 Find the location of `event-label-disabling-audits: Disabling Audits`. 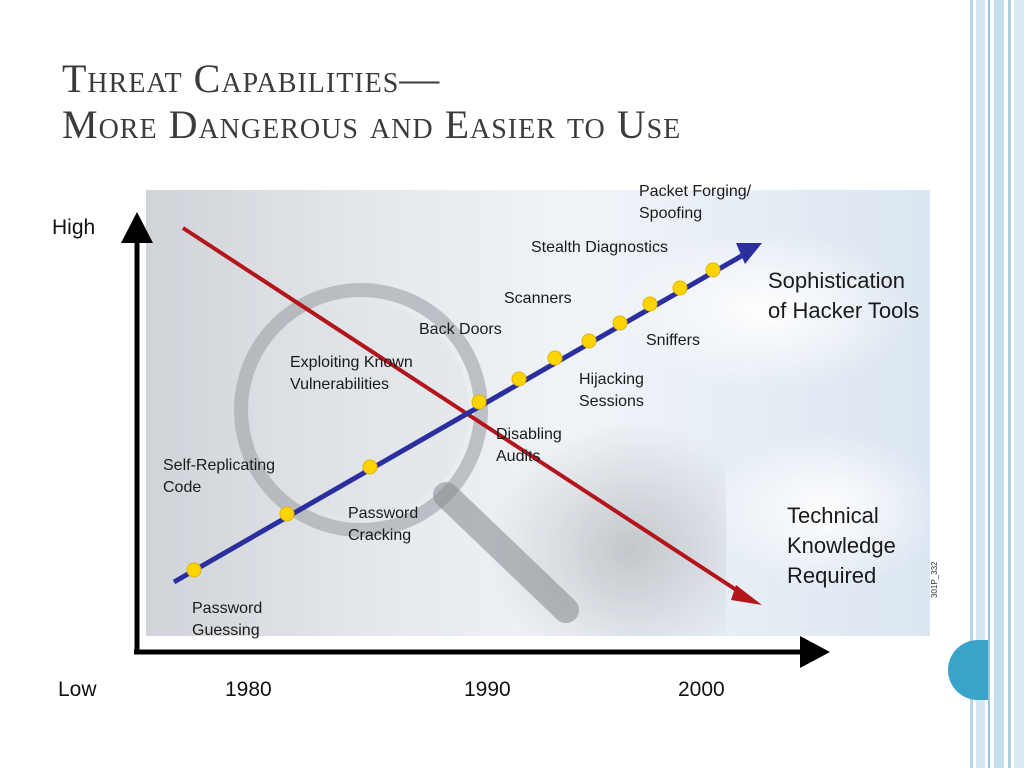

event-label-disabling-audits: Disabling Audits is located at coordinates (529, 445).